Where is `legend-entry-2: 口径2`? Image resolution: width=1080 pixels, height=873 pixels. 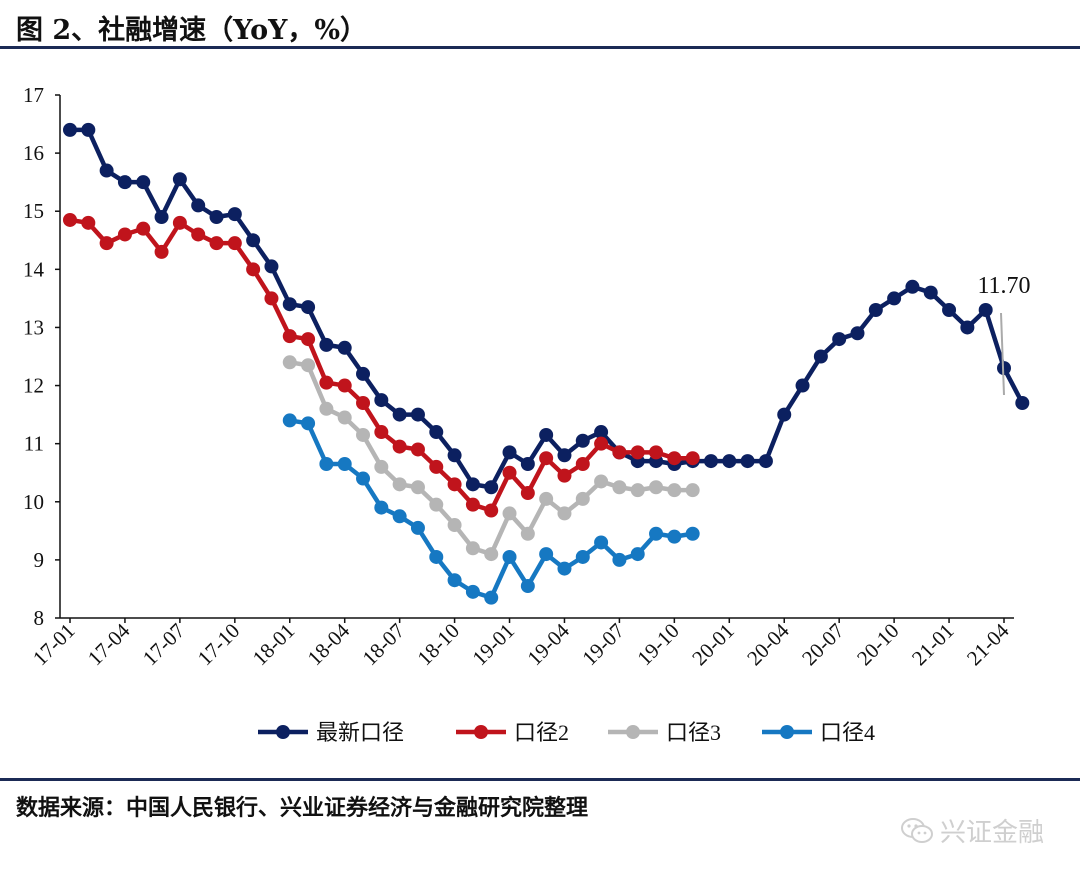 legend-entry-2: 口径2 is located at coordinates (512, 732).